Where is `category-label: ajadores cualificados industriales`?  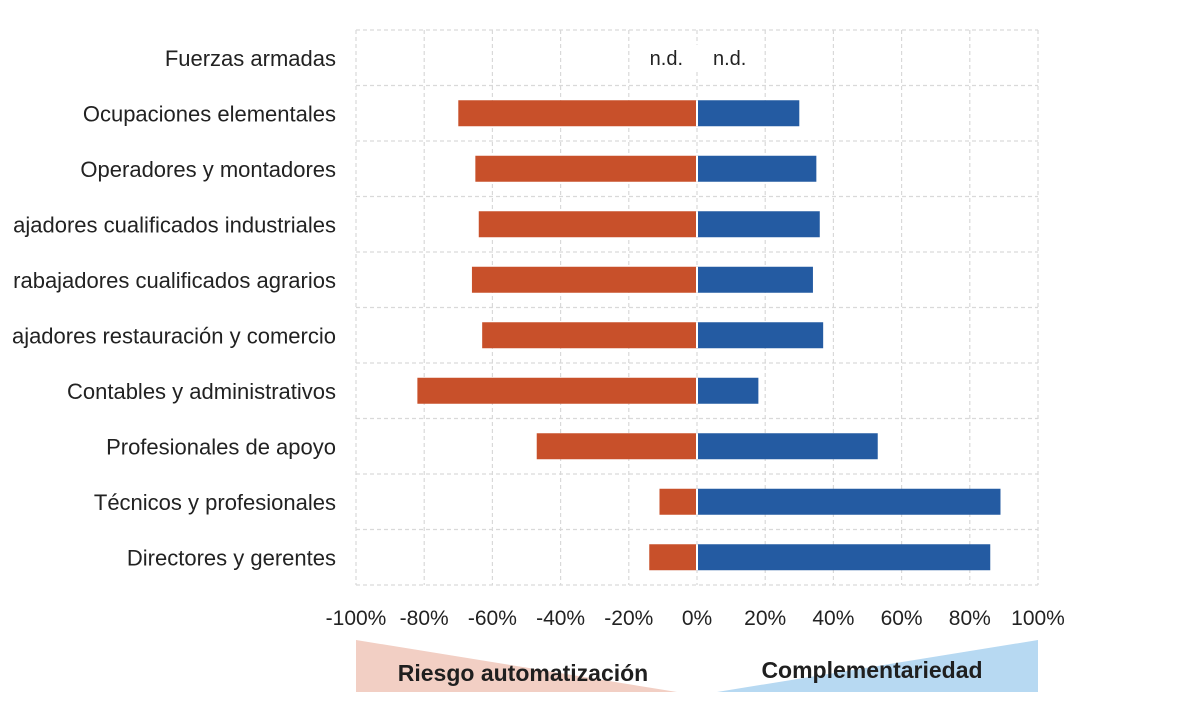 category-label: ajadores cualificados industriales is located at coordinates (174, 224).